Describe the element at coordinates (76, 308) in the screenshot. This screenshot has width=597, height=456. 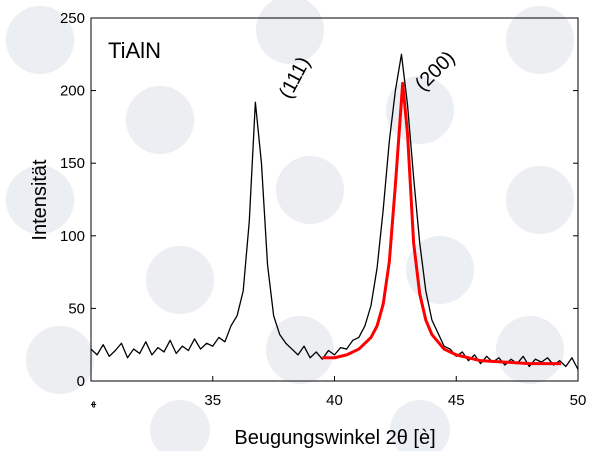
I see `y-tick-label: 50` at that location.